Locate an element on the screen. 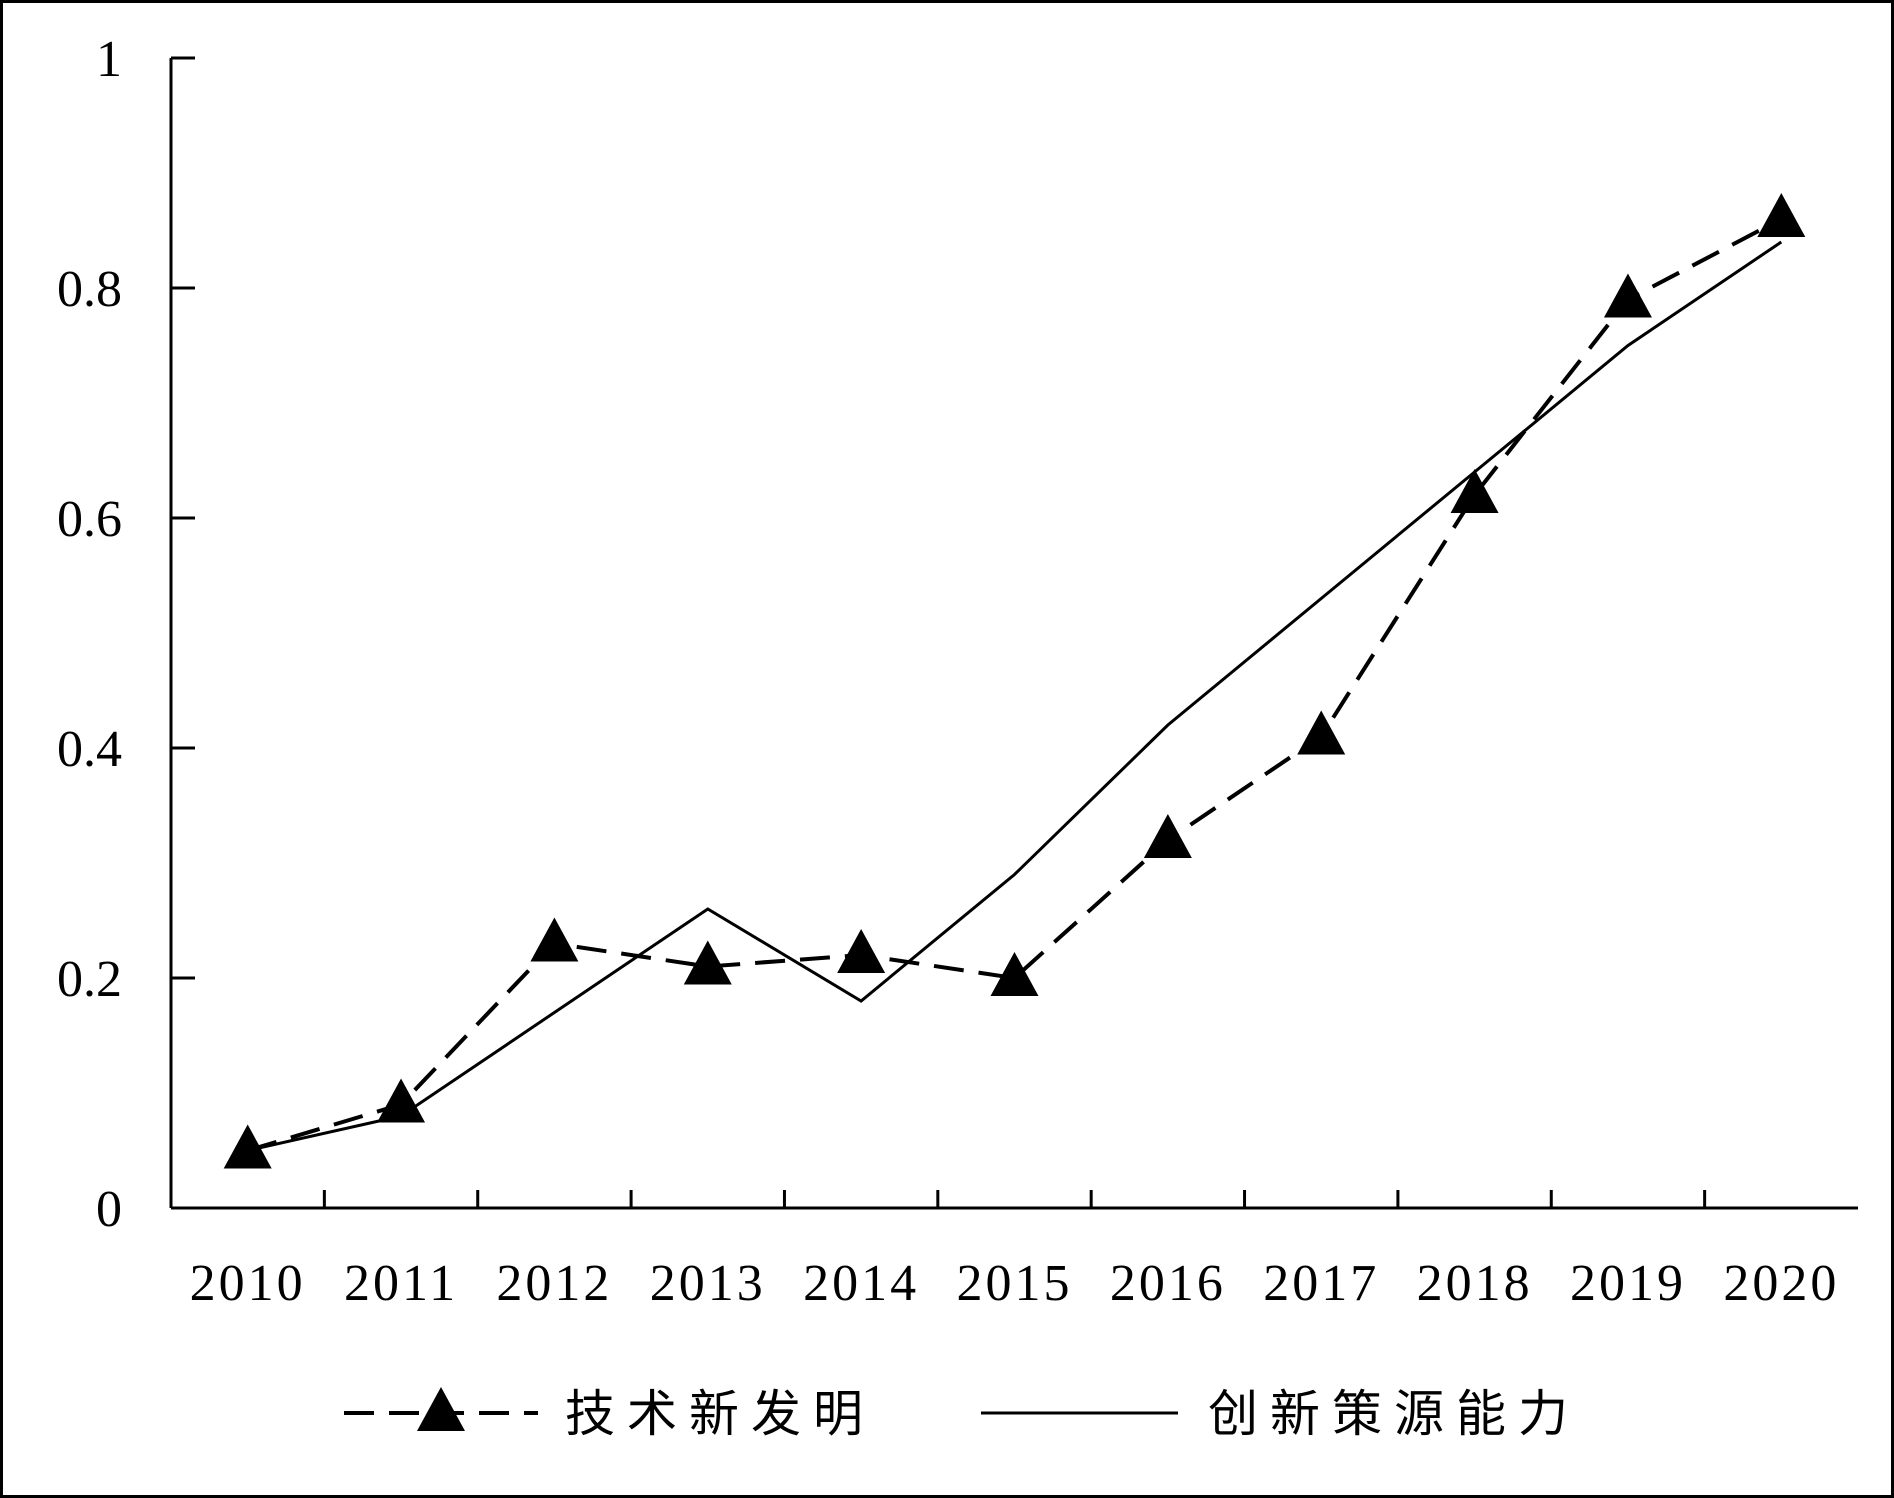 The image size is (1894, 1498). x-tick-label-2014: 2014 is located at coordinates (861, 1283).